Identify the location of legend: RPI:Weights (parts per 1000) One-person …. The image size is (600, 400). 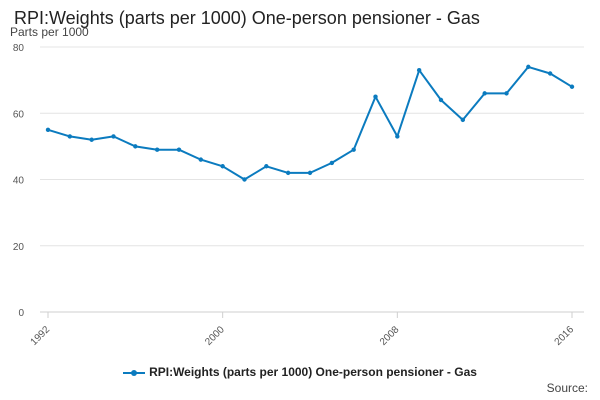
(300, 372).